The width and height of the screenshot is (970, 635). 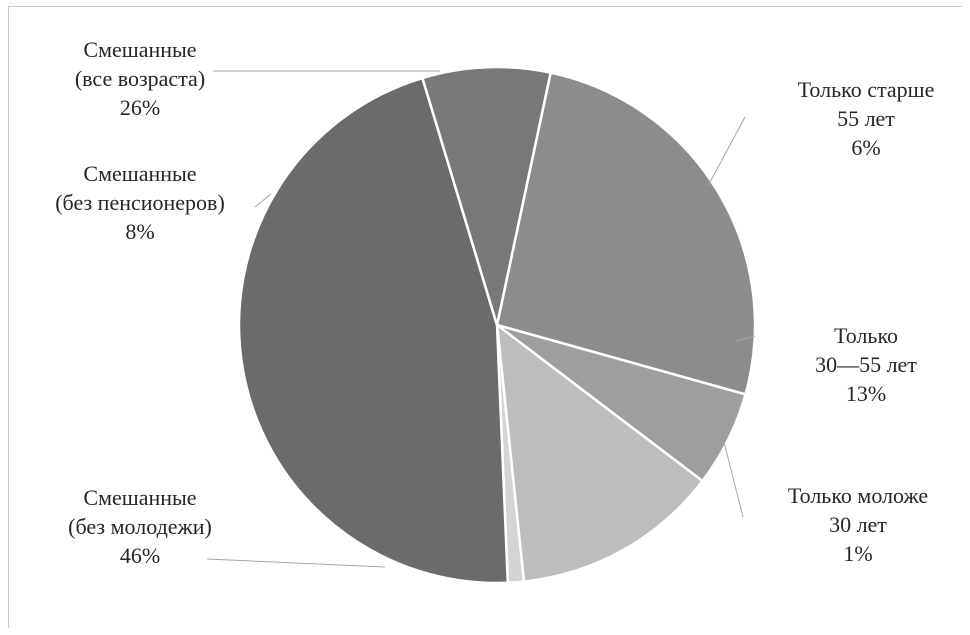 I want to click on slice-percent-label: 26%, so click(x=140, y=107).